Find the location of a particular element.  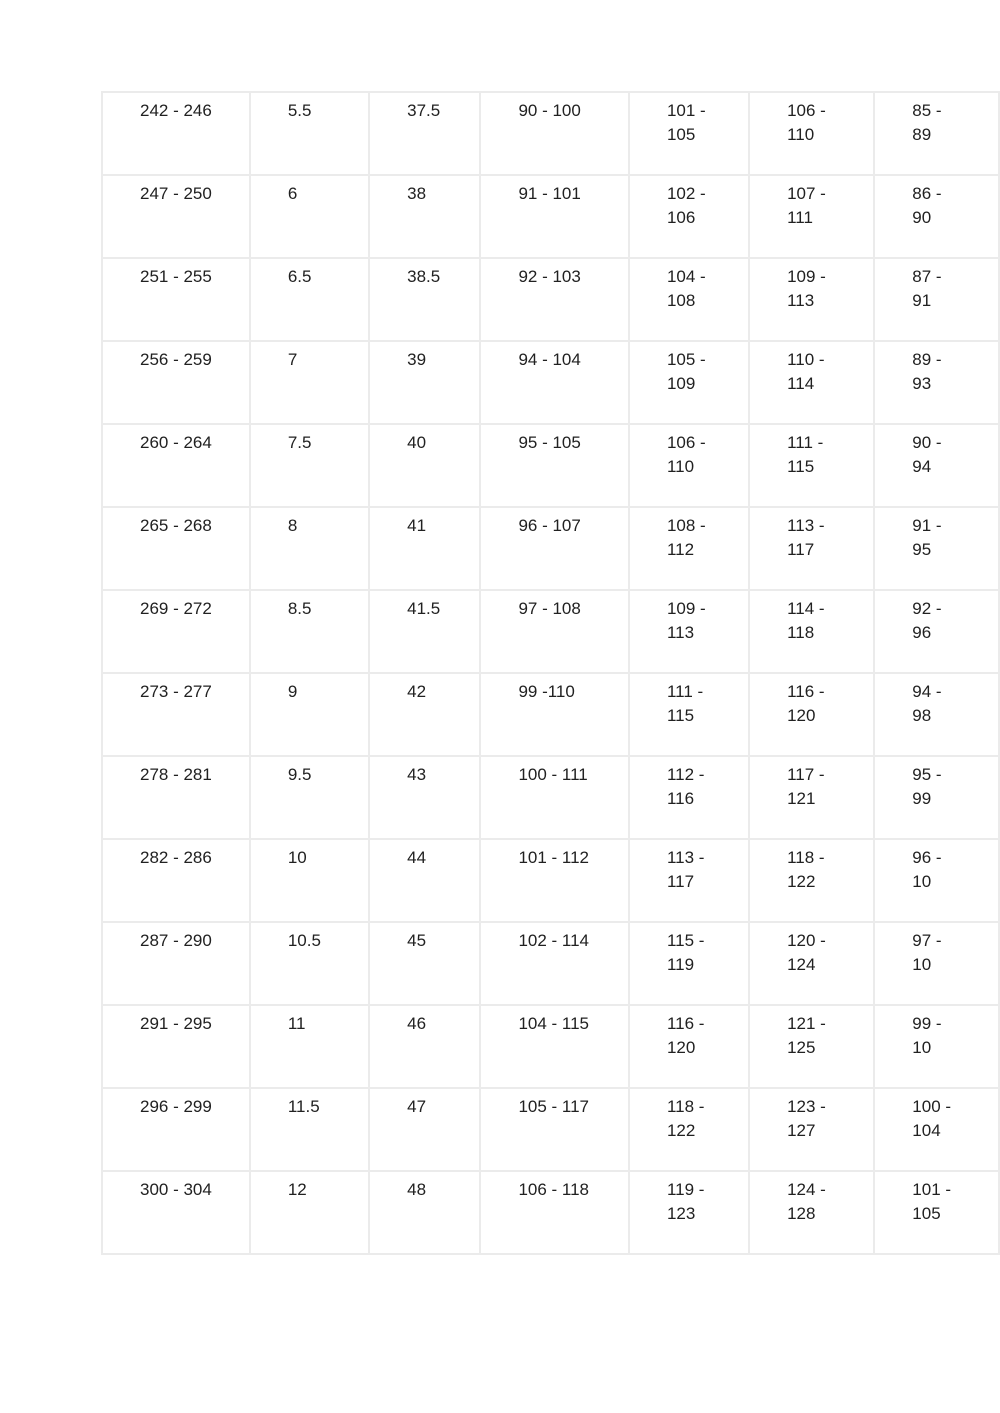

table-cell: 300 - 304 is located at coordinates (176, 1212).